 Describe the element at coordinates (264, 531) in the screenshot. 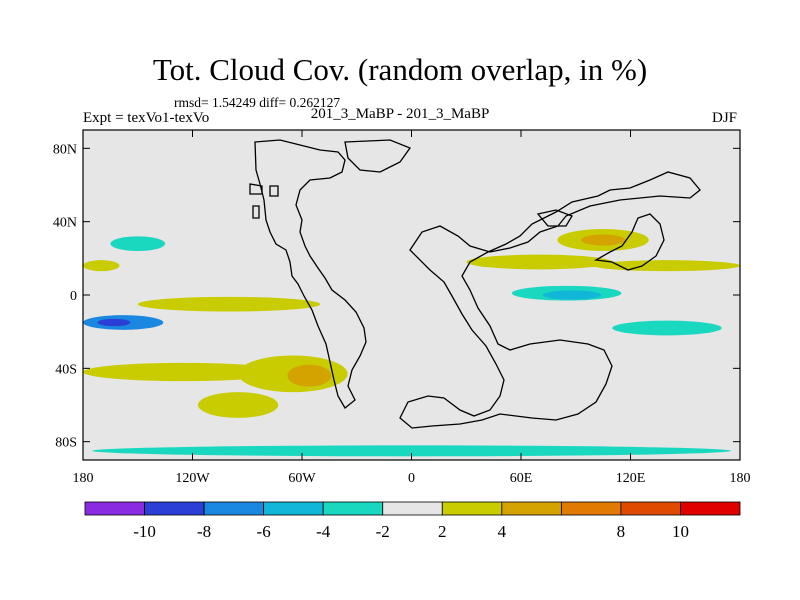

I see `colorbar-label: -6` at that location.